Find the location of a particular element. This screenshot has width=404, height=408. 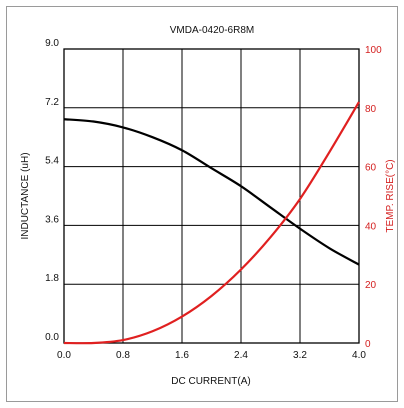

y2-tick-label: 20 is located at coordinates (371, 285).